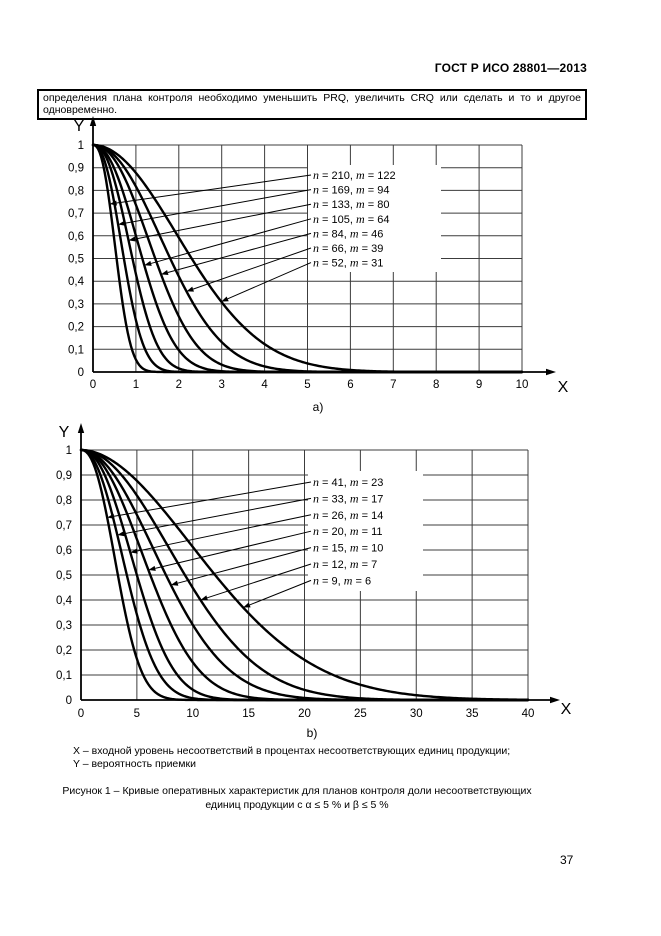 Image resolution: width=661 pixels, height=936 pixels. I want to click on page-header: ГОСТ Р ИСО 28801—2013, so click(510, 68).